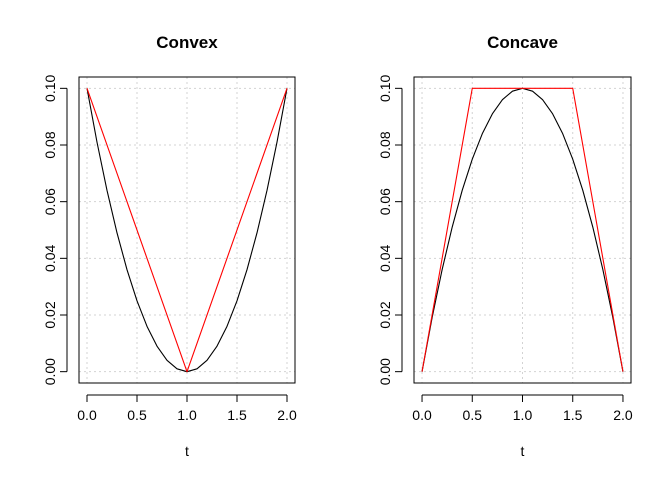 The image size is (672, 485). Describe the element at coordinates (522, 42) in the screenshot. I see `chart-title: Concave` at that location.